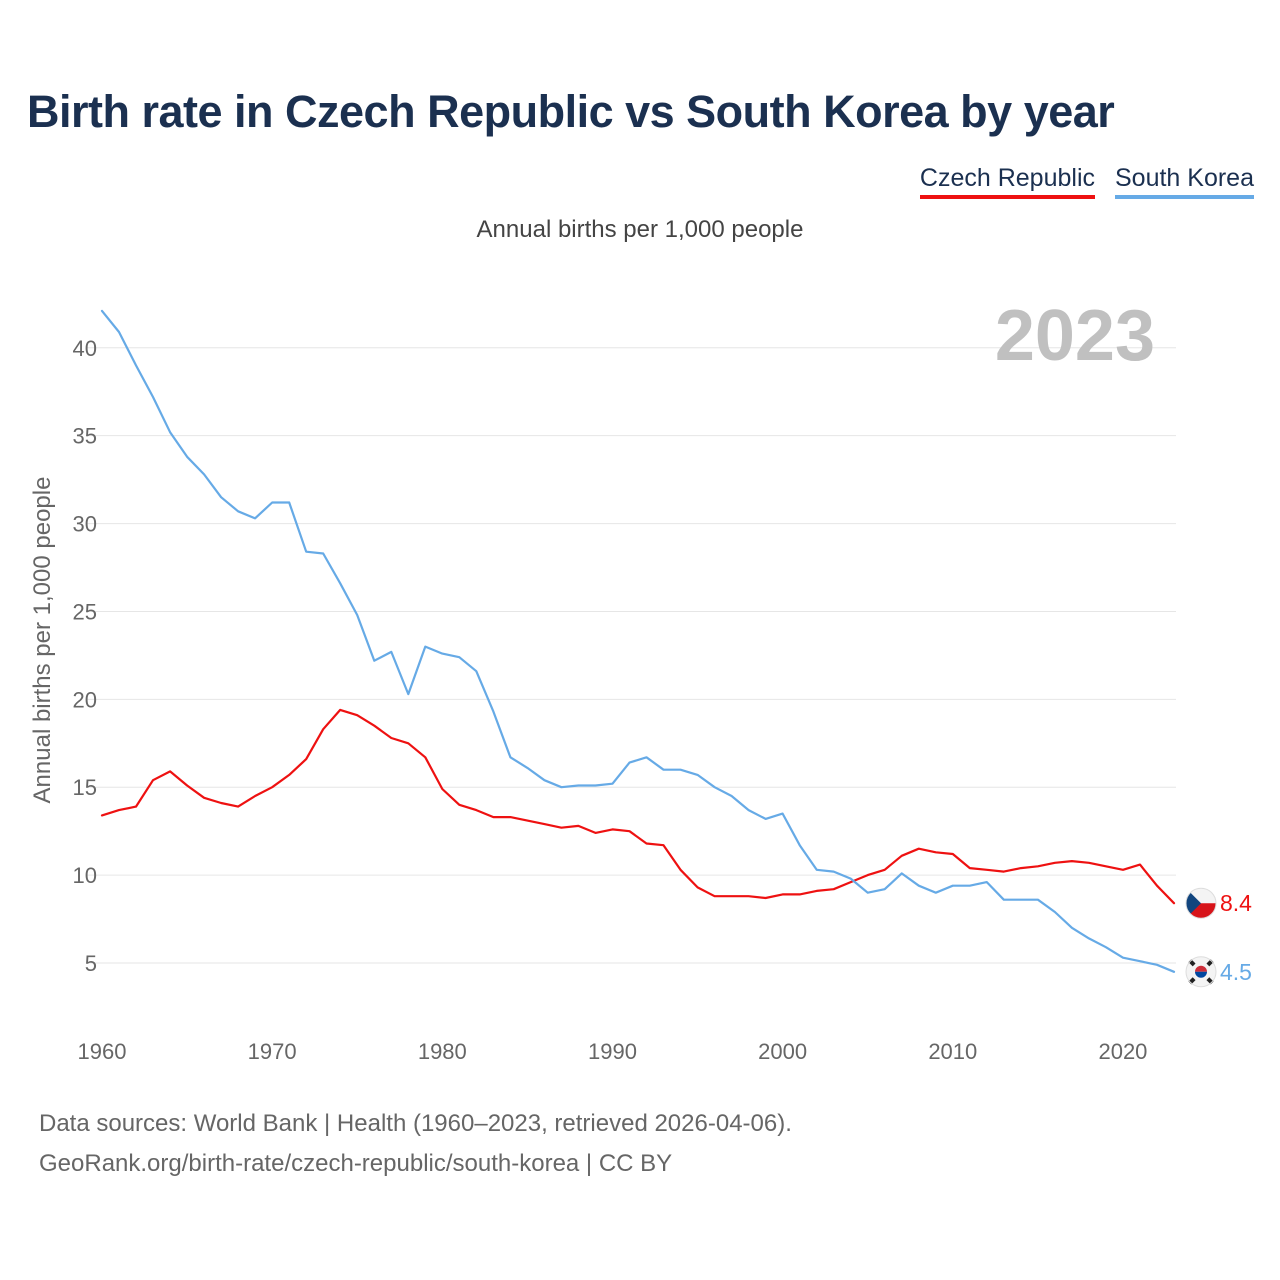 The width and height of the screenshot is (1280, 1280). Describe the element at coordinates (272, 1051) in the screenshot. I see `x-tick-label: 1970` at that location.